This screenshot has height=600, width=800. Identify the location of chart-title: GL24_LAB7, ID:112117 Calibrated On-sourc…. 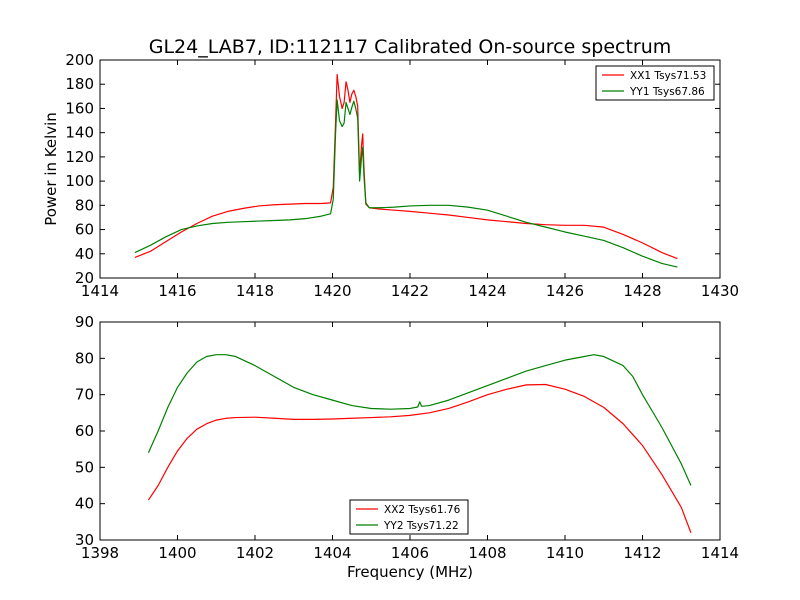
(410, 47).